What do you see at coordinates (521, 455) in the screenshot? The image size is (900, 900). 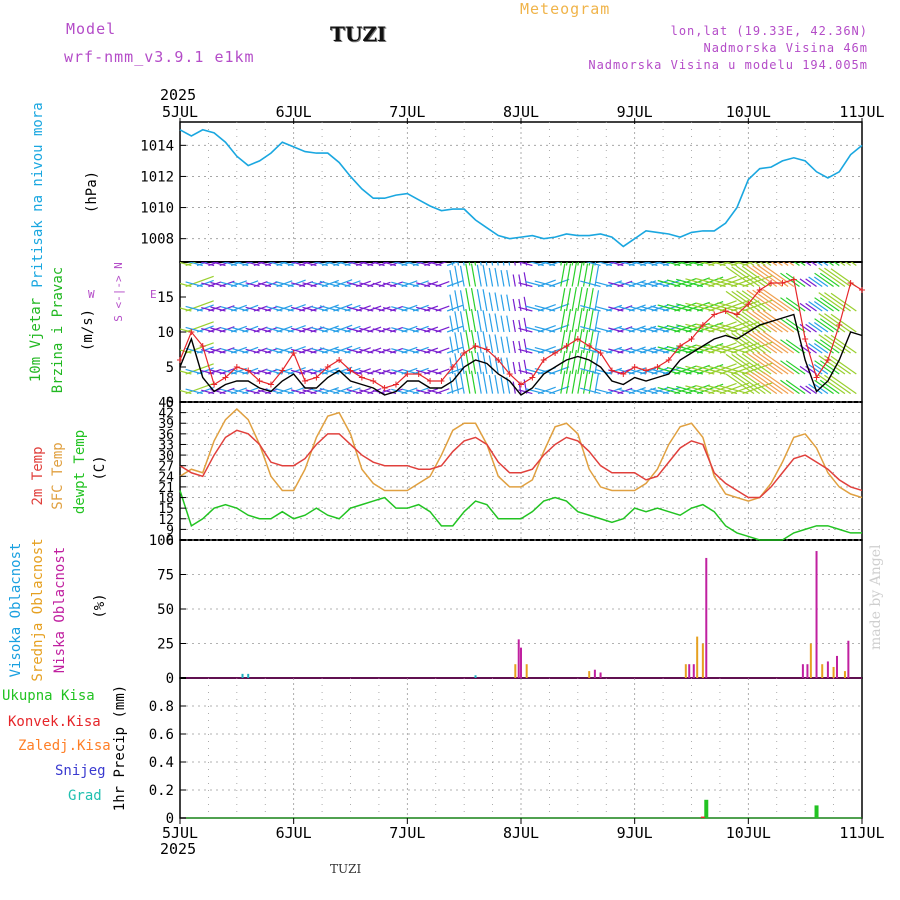 I see `sfc-temp-line` at bounding box center [521, 455].